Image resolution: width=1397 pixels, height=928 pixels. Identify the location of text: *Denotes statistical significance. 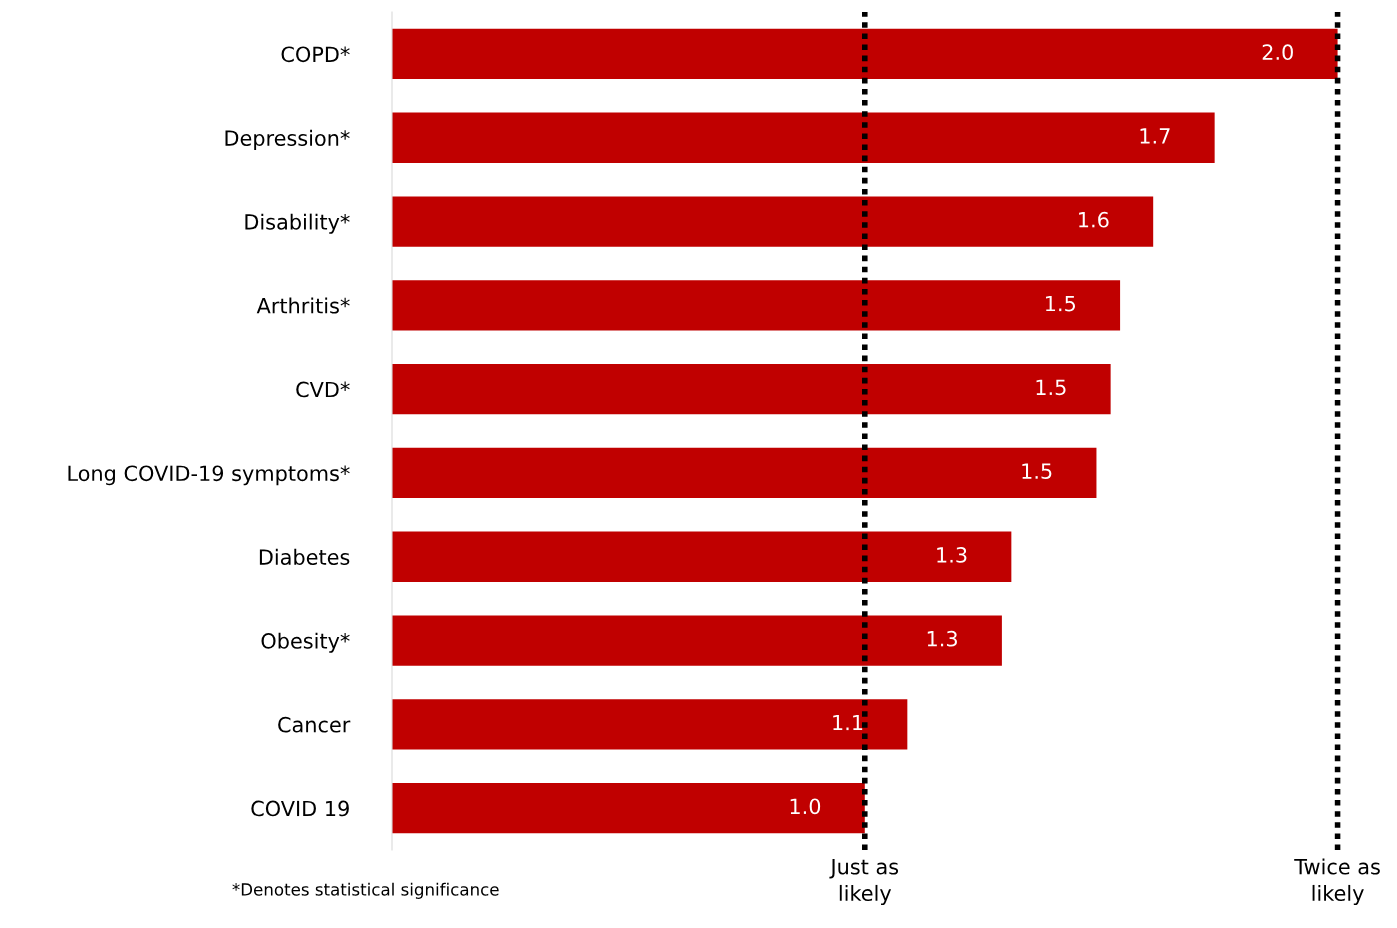
(365, 890).